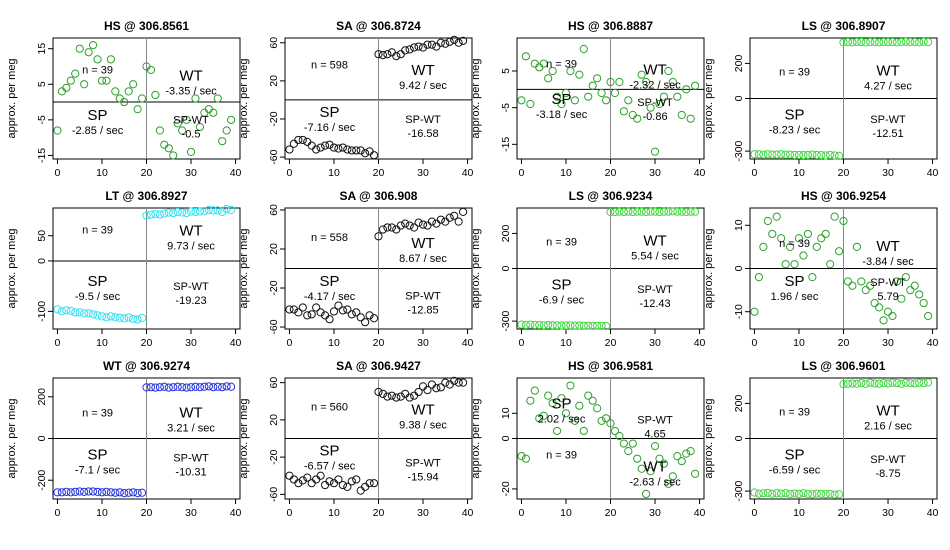 The height and width of the screenshot is (550, 950). What do you see at coordinates (42, 119) in the screenshot?
I see `y-tick-label: -5` at bounding box center [42, 119].